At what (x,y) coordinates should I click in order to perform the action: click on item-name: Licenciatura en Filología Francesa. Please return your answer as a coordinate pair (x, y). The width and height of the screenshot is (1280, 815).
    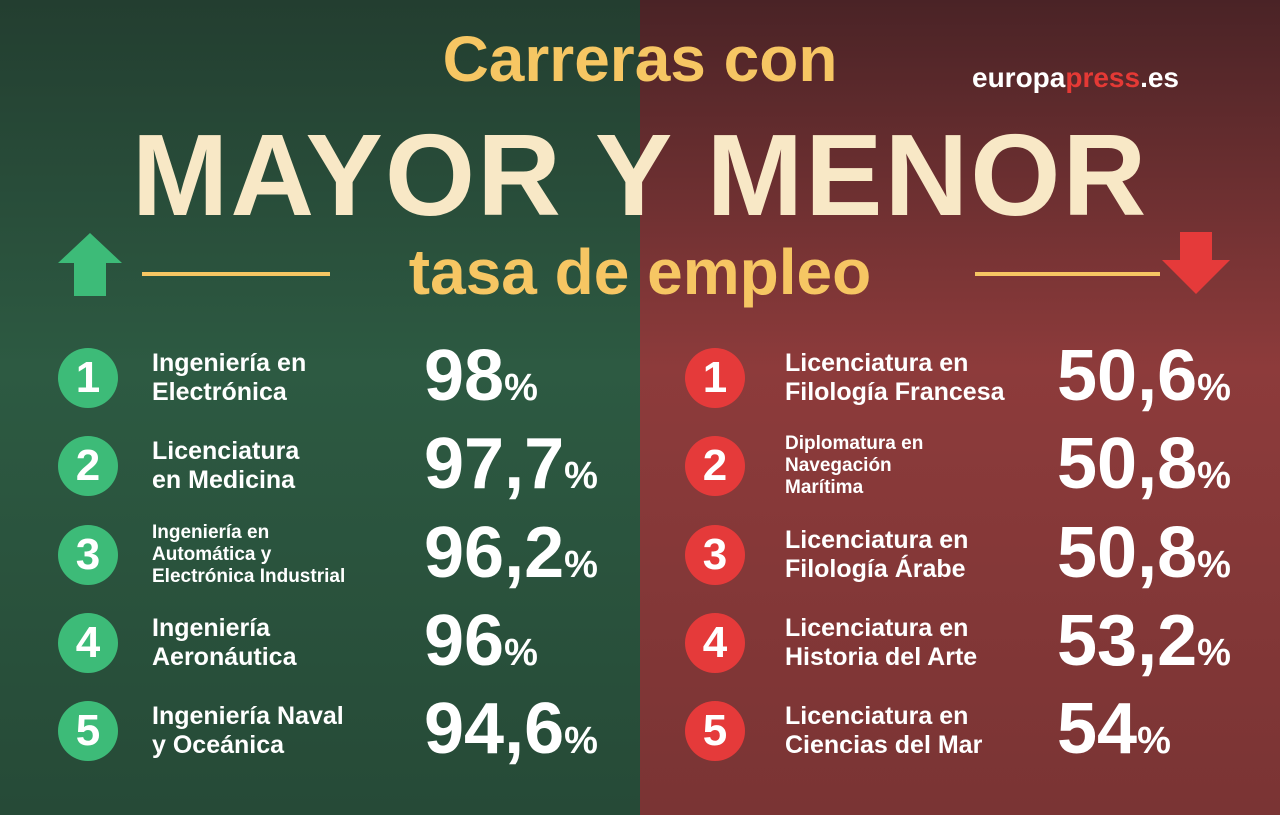
    Looking at the image, I should click on (895, 378).